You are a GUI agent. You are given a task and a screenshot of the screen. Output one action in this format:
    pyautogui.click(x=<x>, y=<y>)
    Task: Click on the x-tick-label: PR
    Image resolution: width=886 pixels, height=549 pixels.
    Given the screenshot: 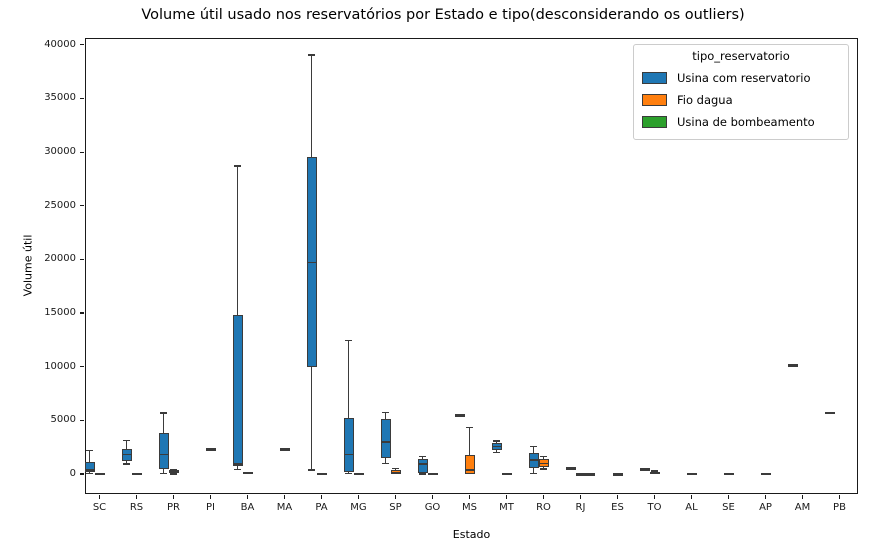 What is the action you would take?
    pyautogui.click(x=173, y=507)
    